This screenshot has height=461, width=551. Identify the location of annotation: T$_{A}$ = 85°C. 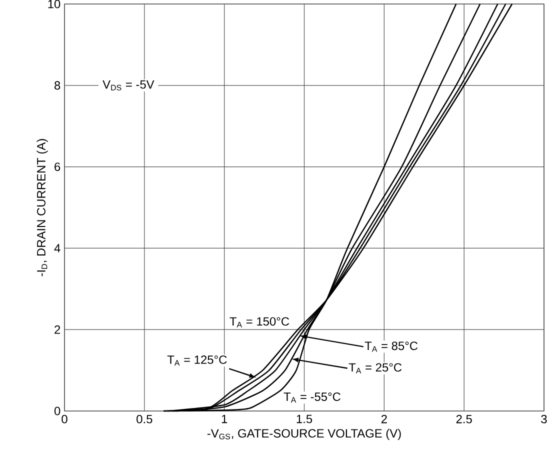
(391, 347).